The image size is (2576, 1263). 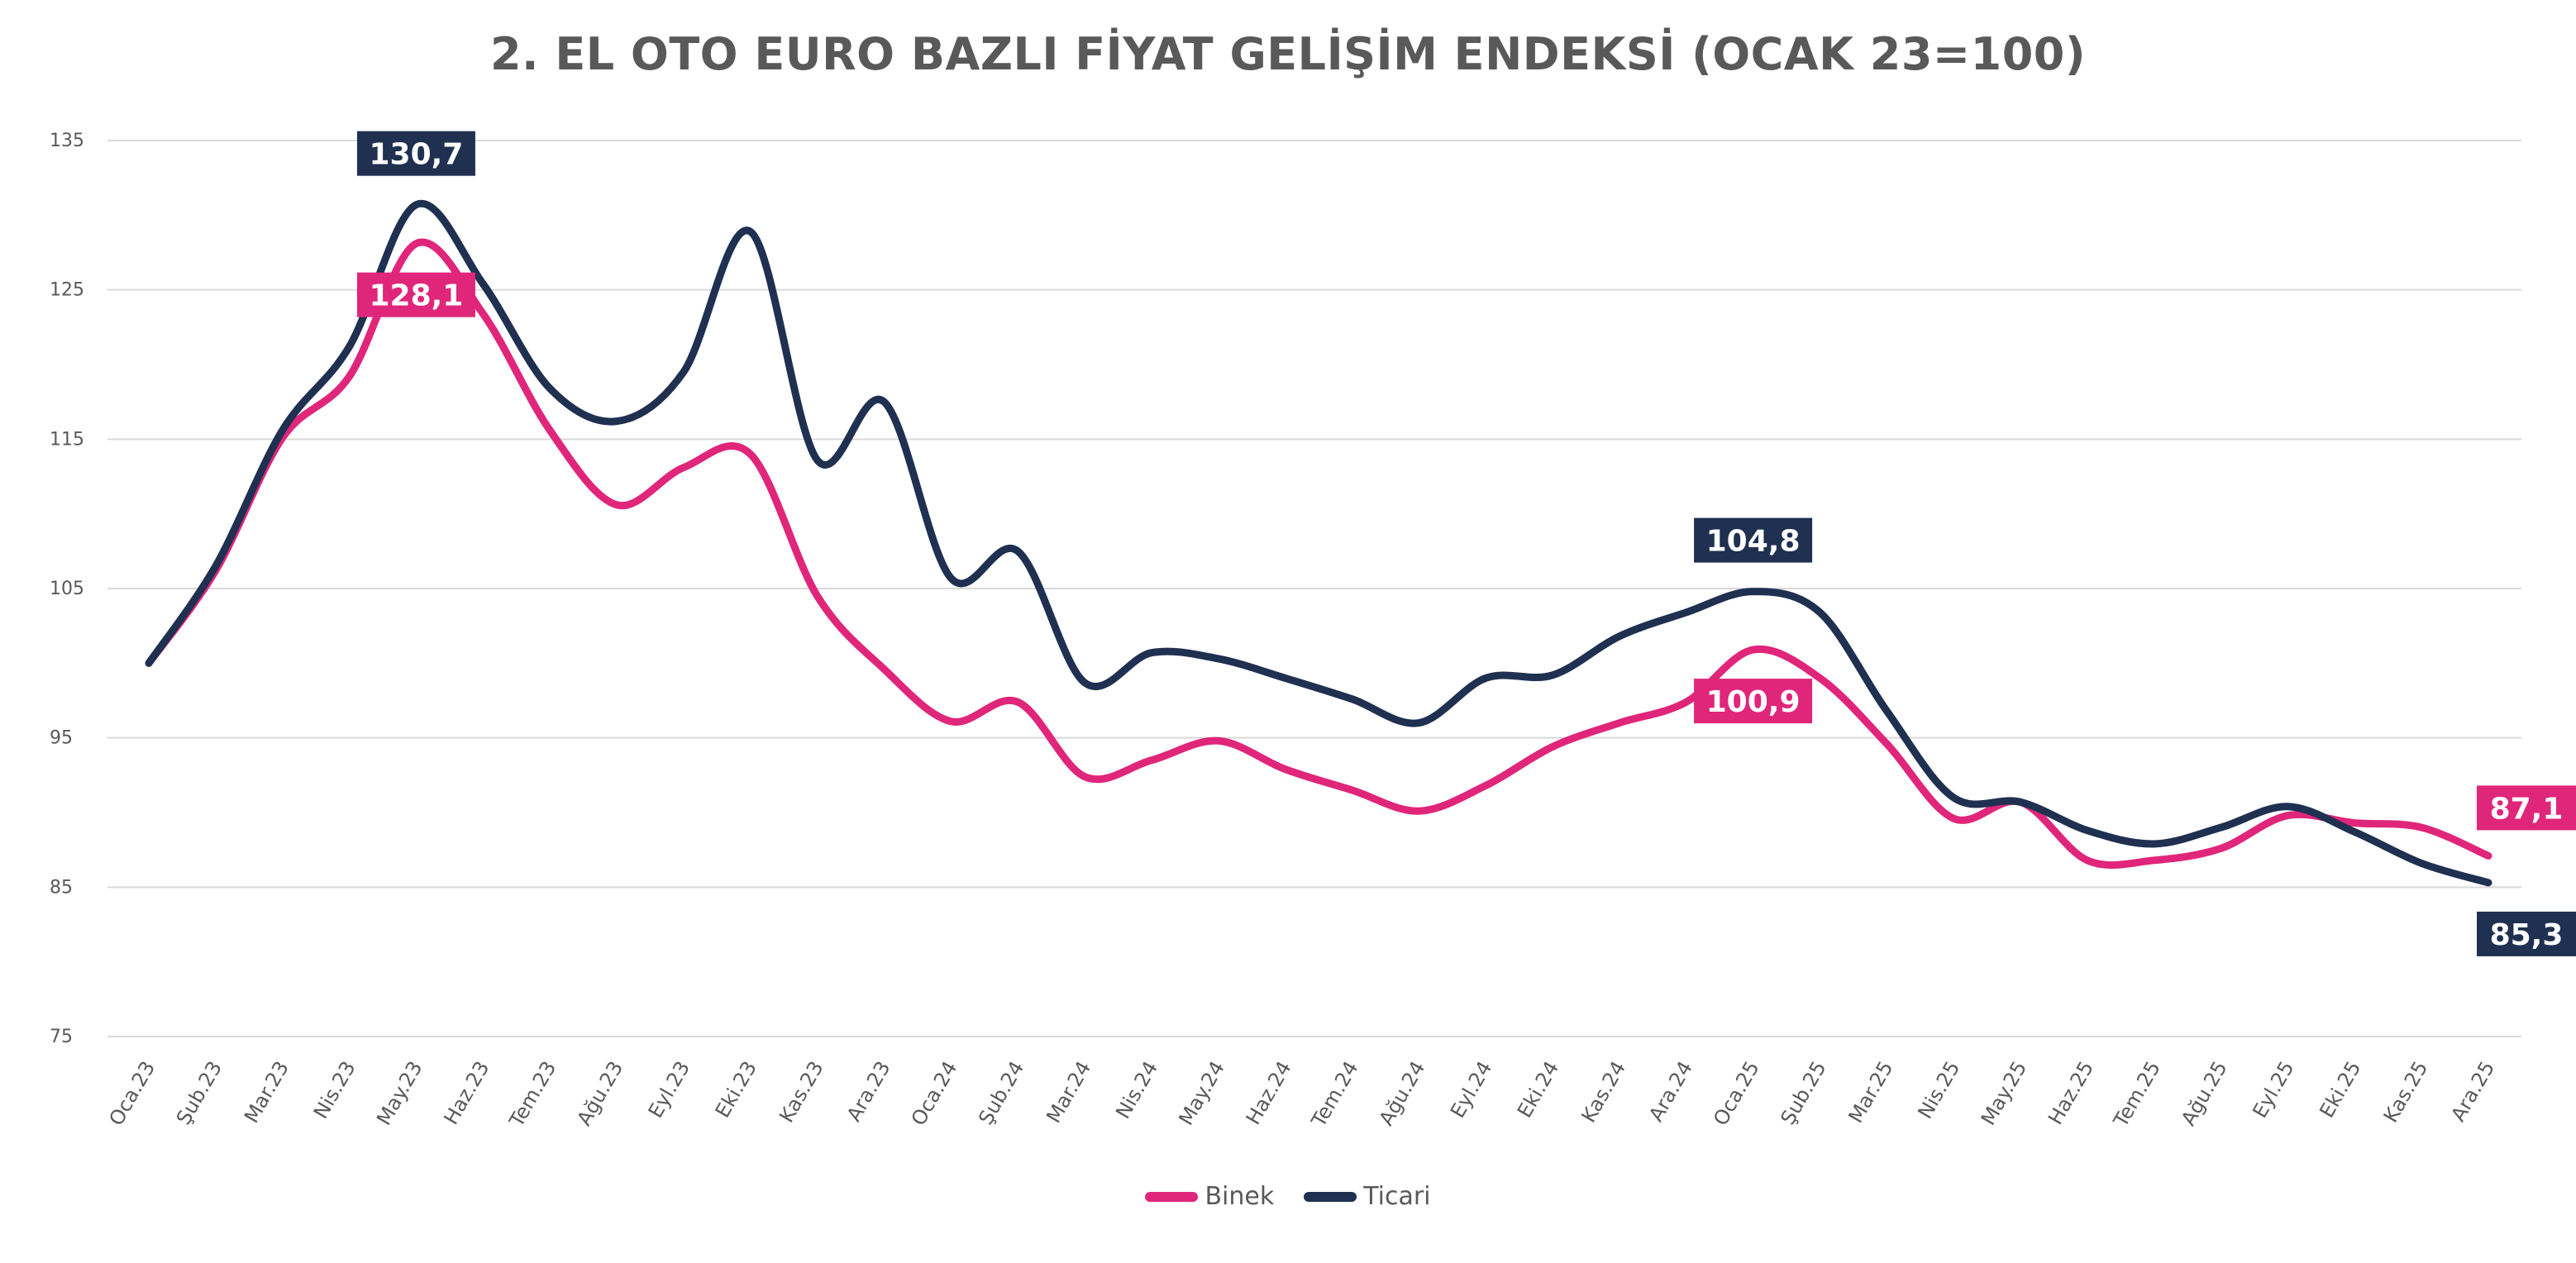 I want to click on x-tick-label: Ağu.23, so click(x=599, y=1093).